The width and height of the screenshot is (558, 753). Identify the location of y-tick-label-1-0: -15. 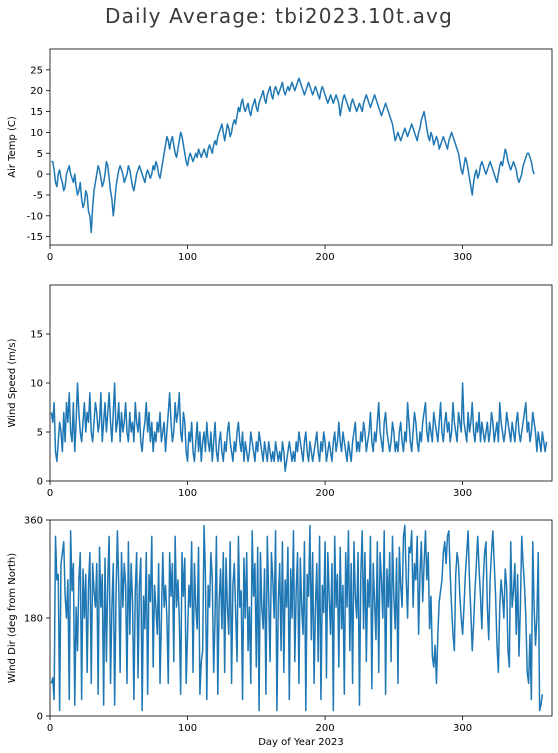
(35, 237).